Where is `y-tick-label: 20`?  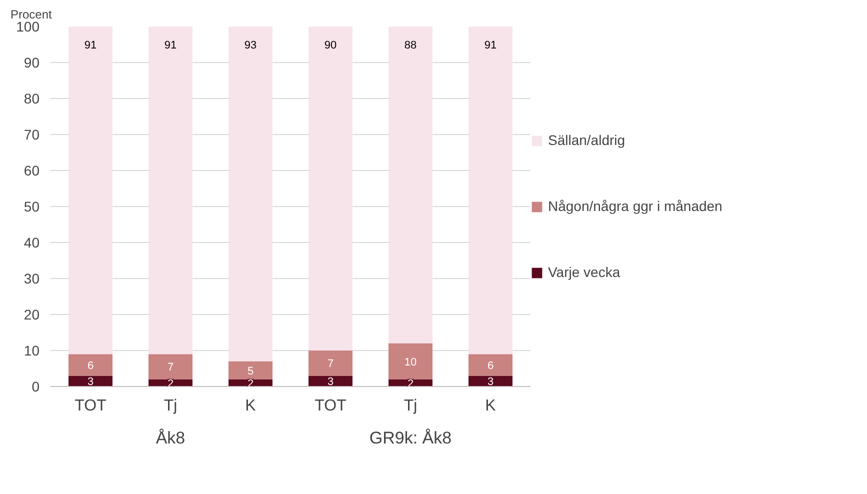
y-tick-label: 20 is located at coordinates (32, 314).